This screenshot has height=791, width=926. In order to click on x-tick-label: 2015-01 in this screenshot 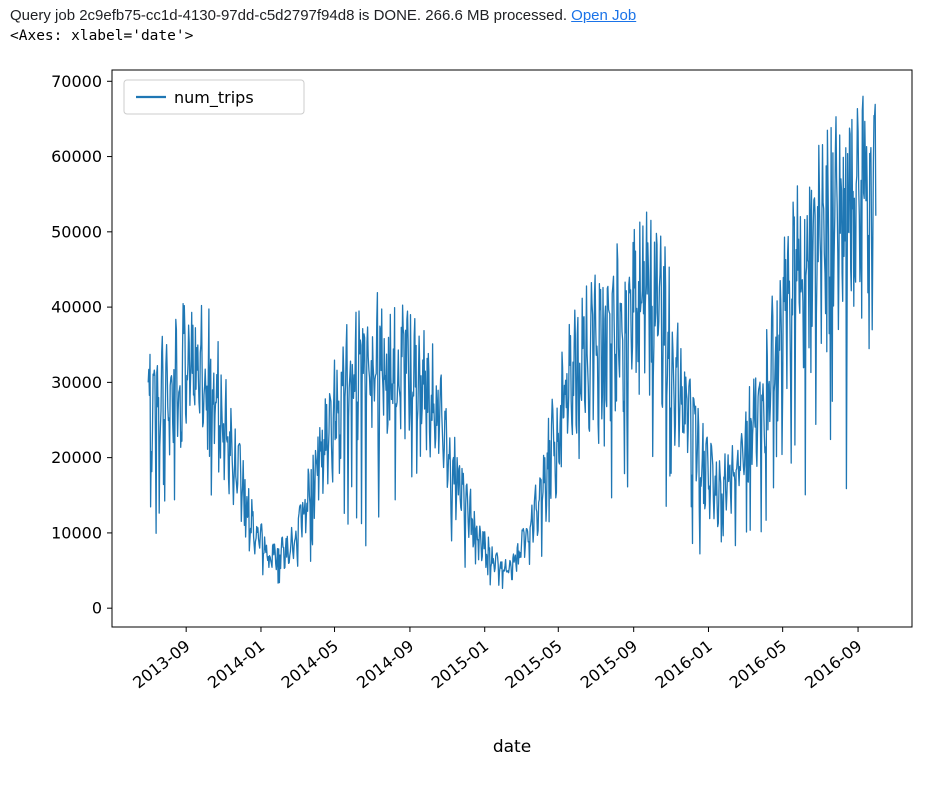, I will do `click(460, 664)`.